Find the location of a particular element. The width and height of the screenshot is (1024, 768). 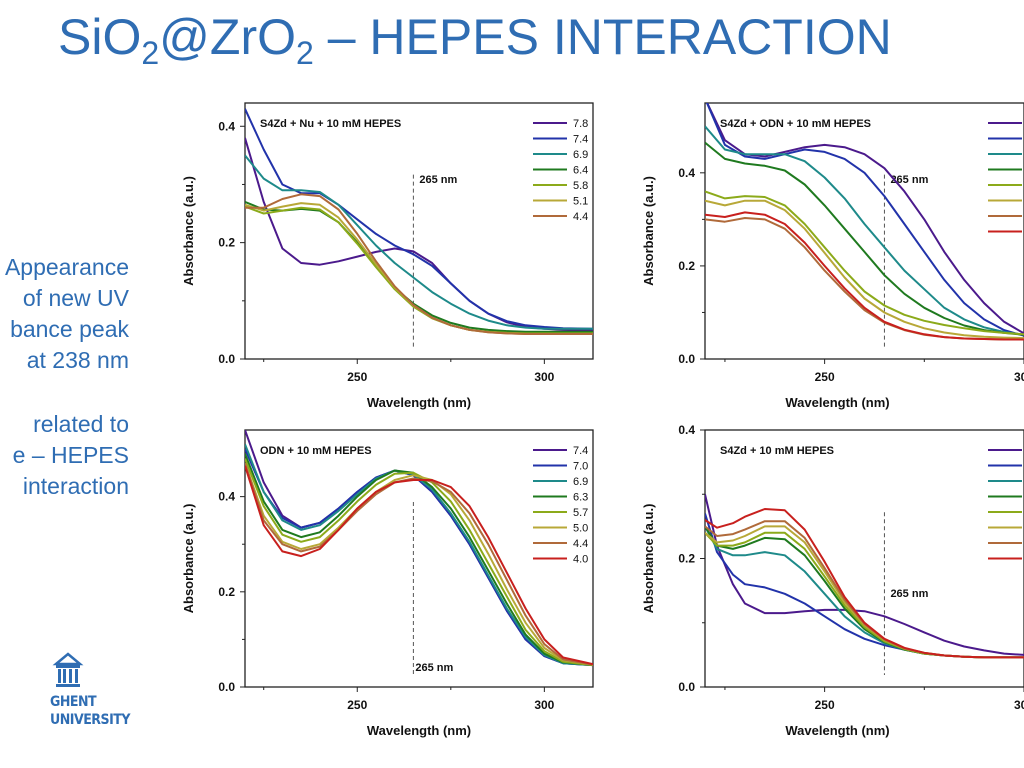

slide-title: SiO2@ZrO2 – HEPES INTERACTION is located at coordinates (475, 40).